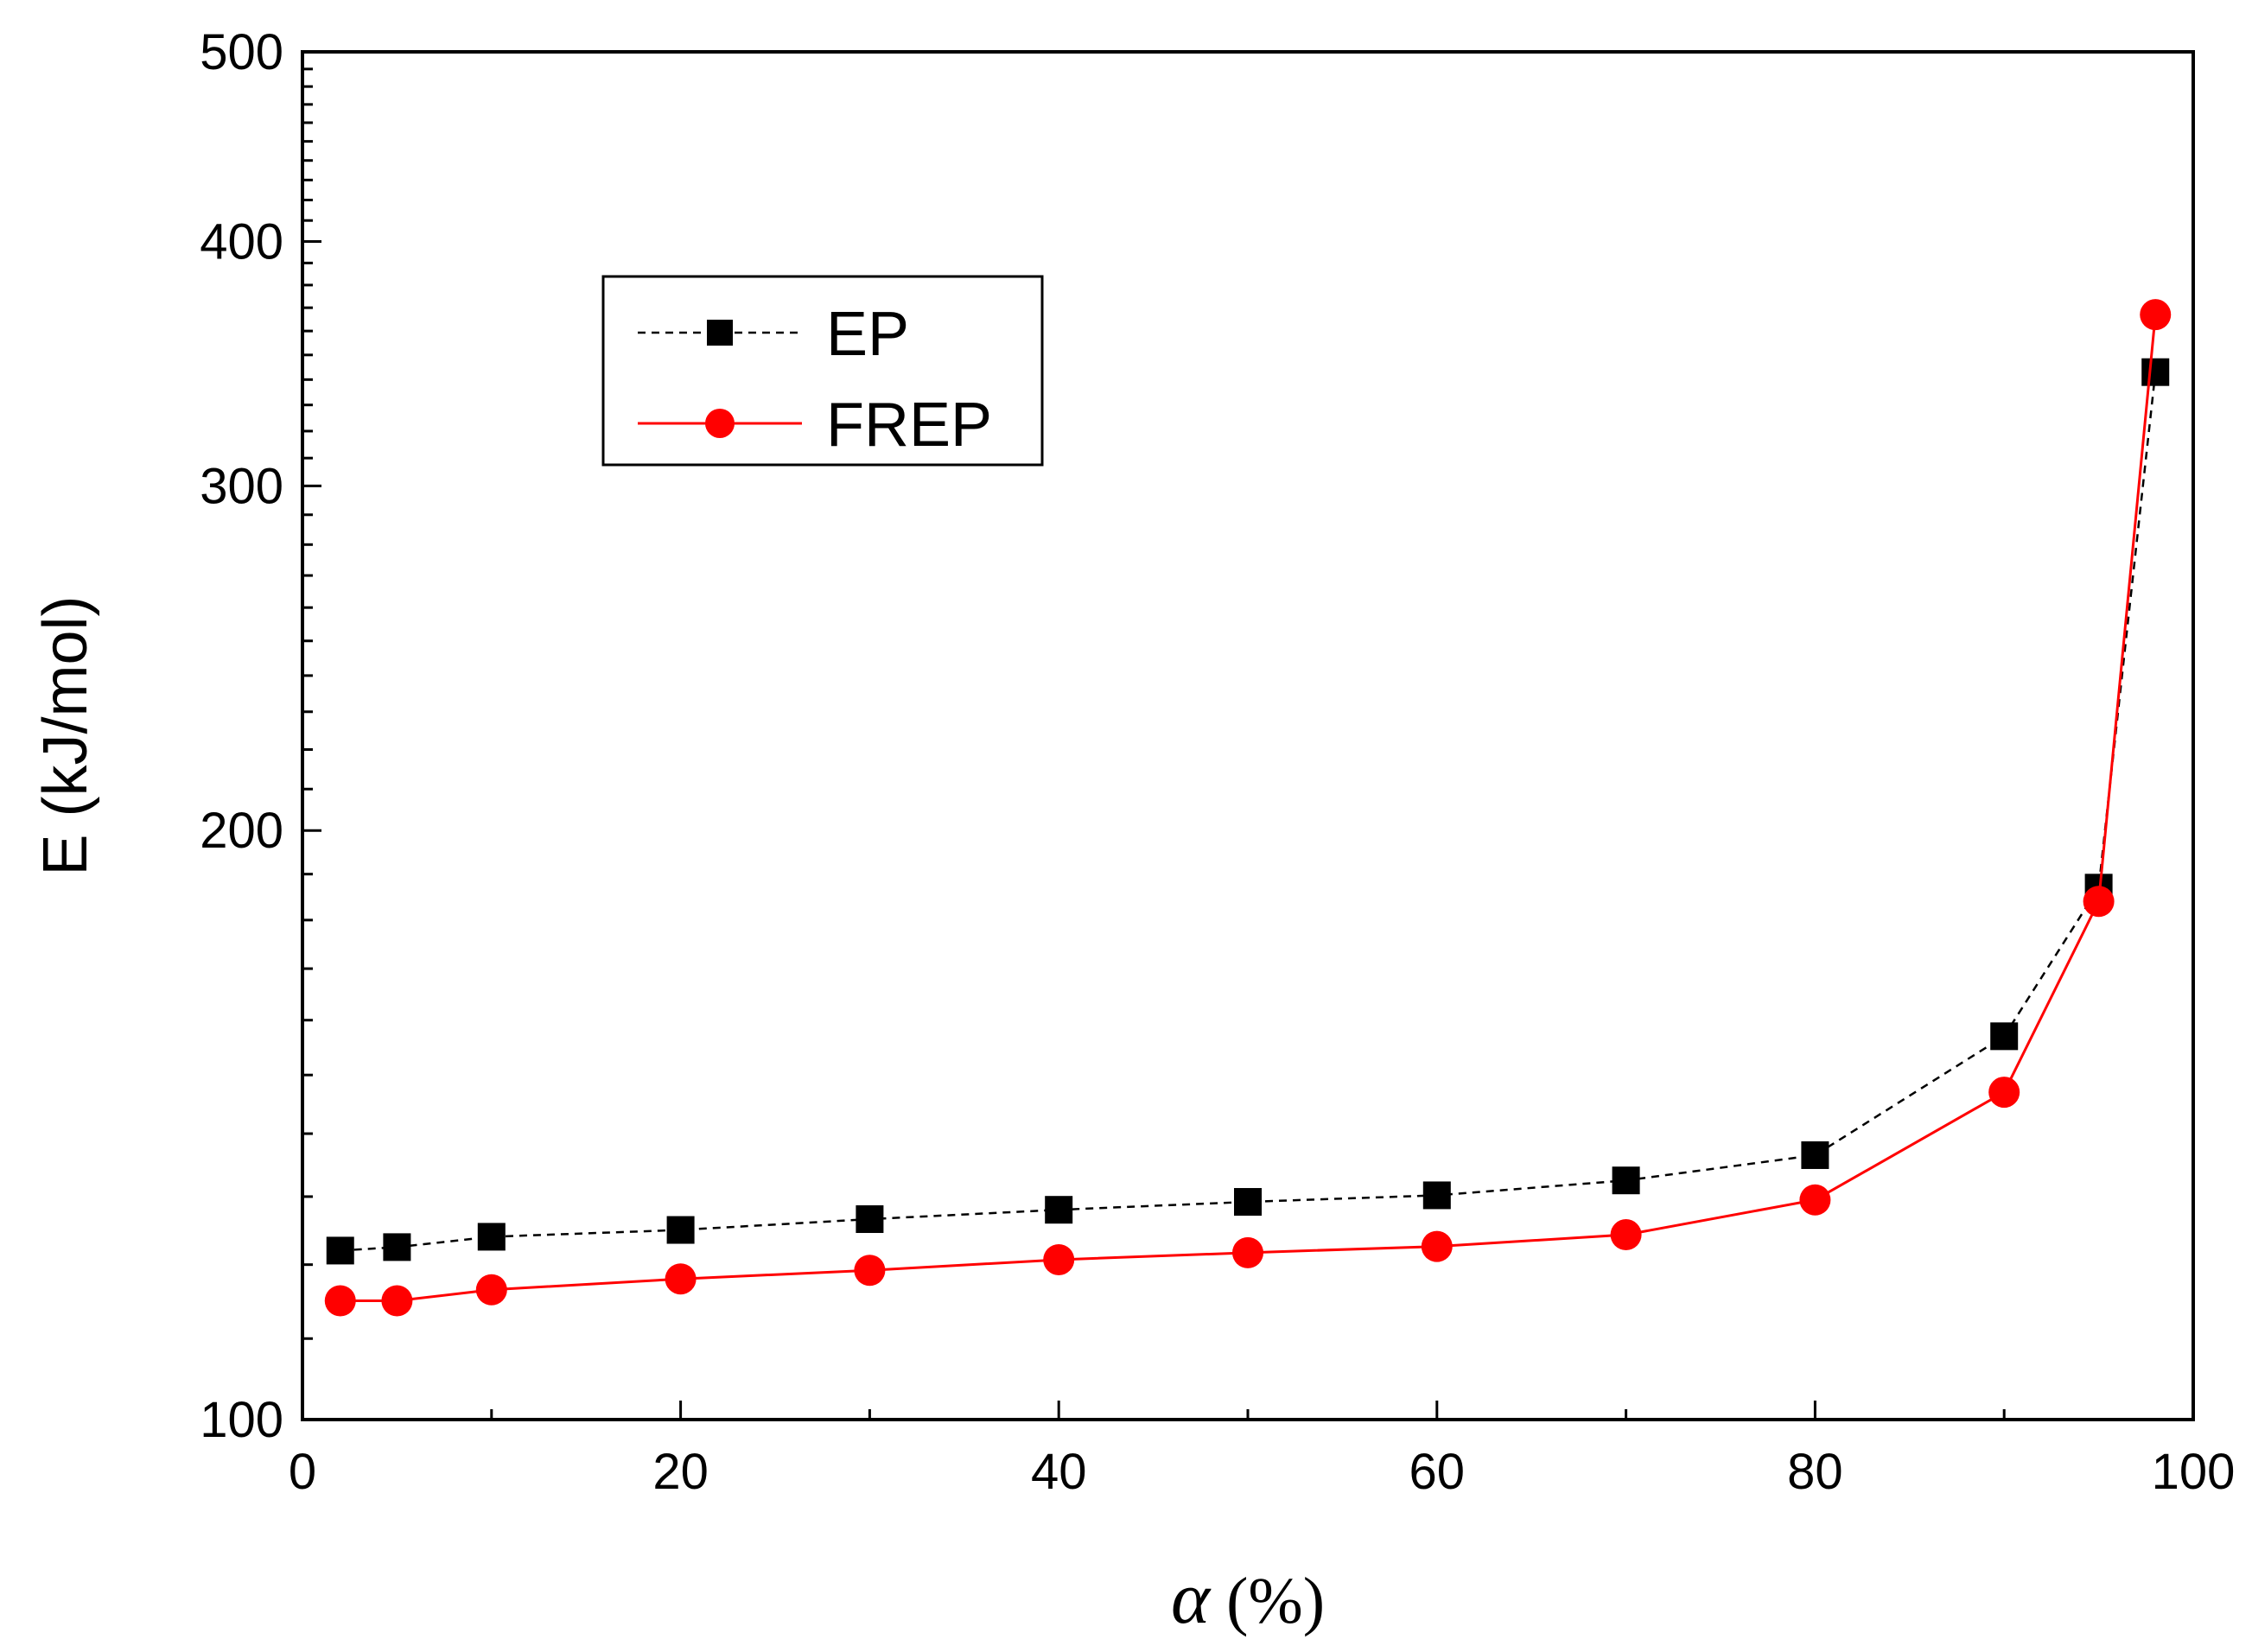 The width and height of the screenshot is (2252, 1652). I want to click on y-axis-title: E (kJ/mol), so click(65, 736).